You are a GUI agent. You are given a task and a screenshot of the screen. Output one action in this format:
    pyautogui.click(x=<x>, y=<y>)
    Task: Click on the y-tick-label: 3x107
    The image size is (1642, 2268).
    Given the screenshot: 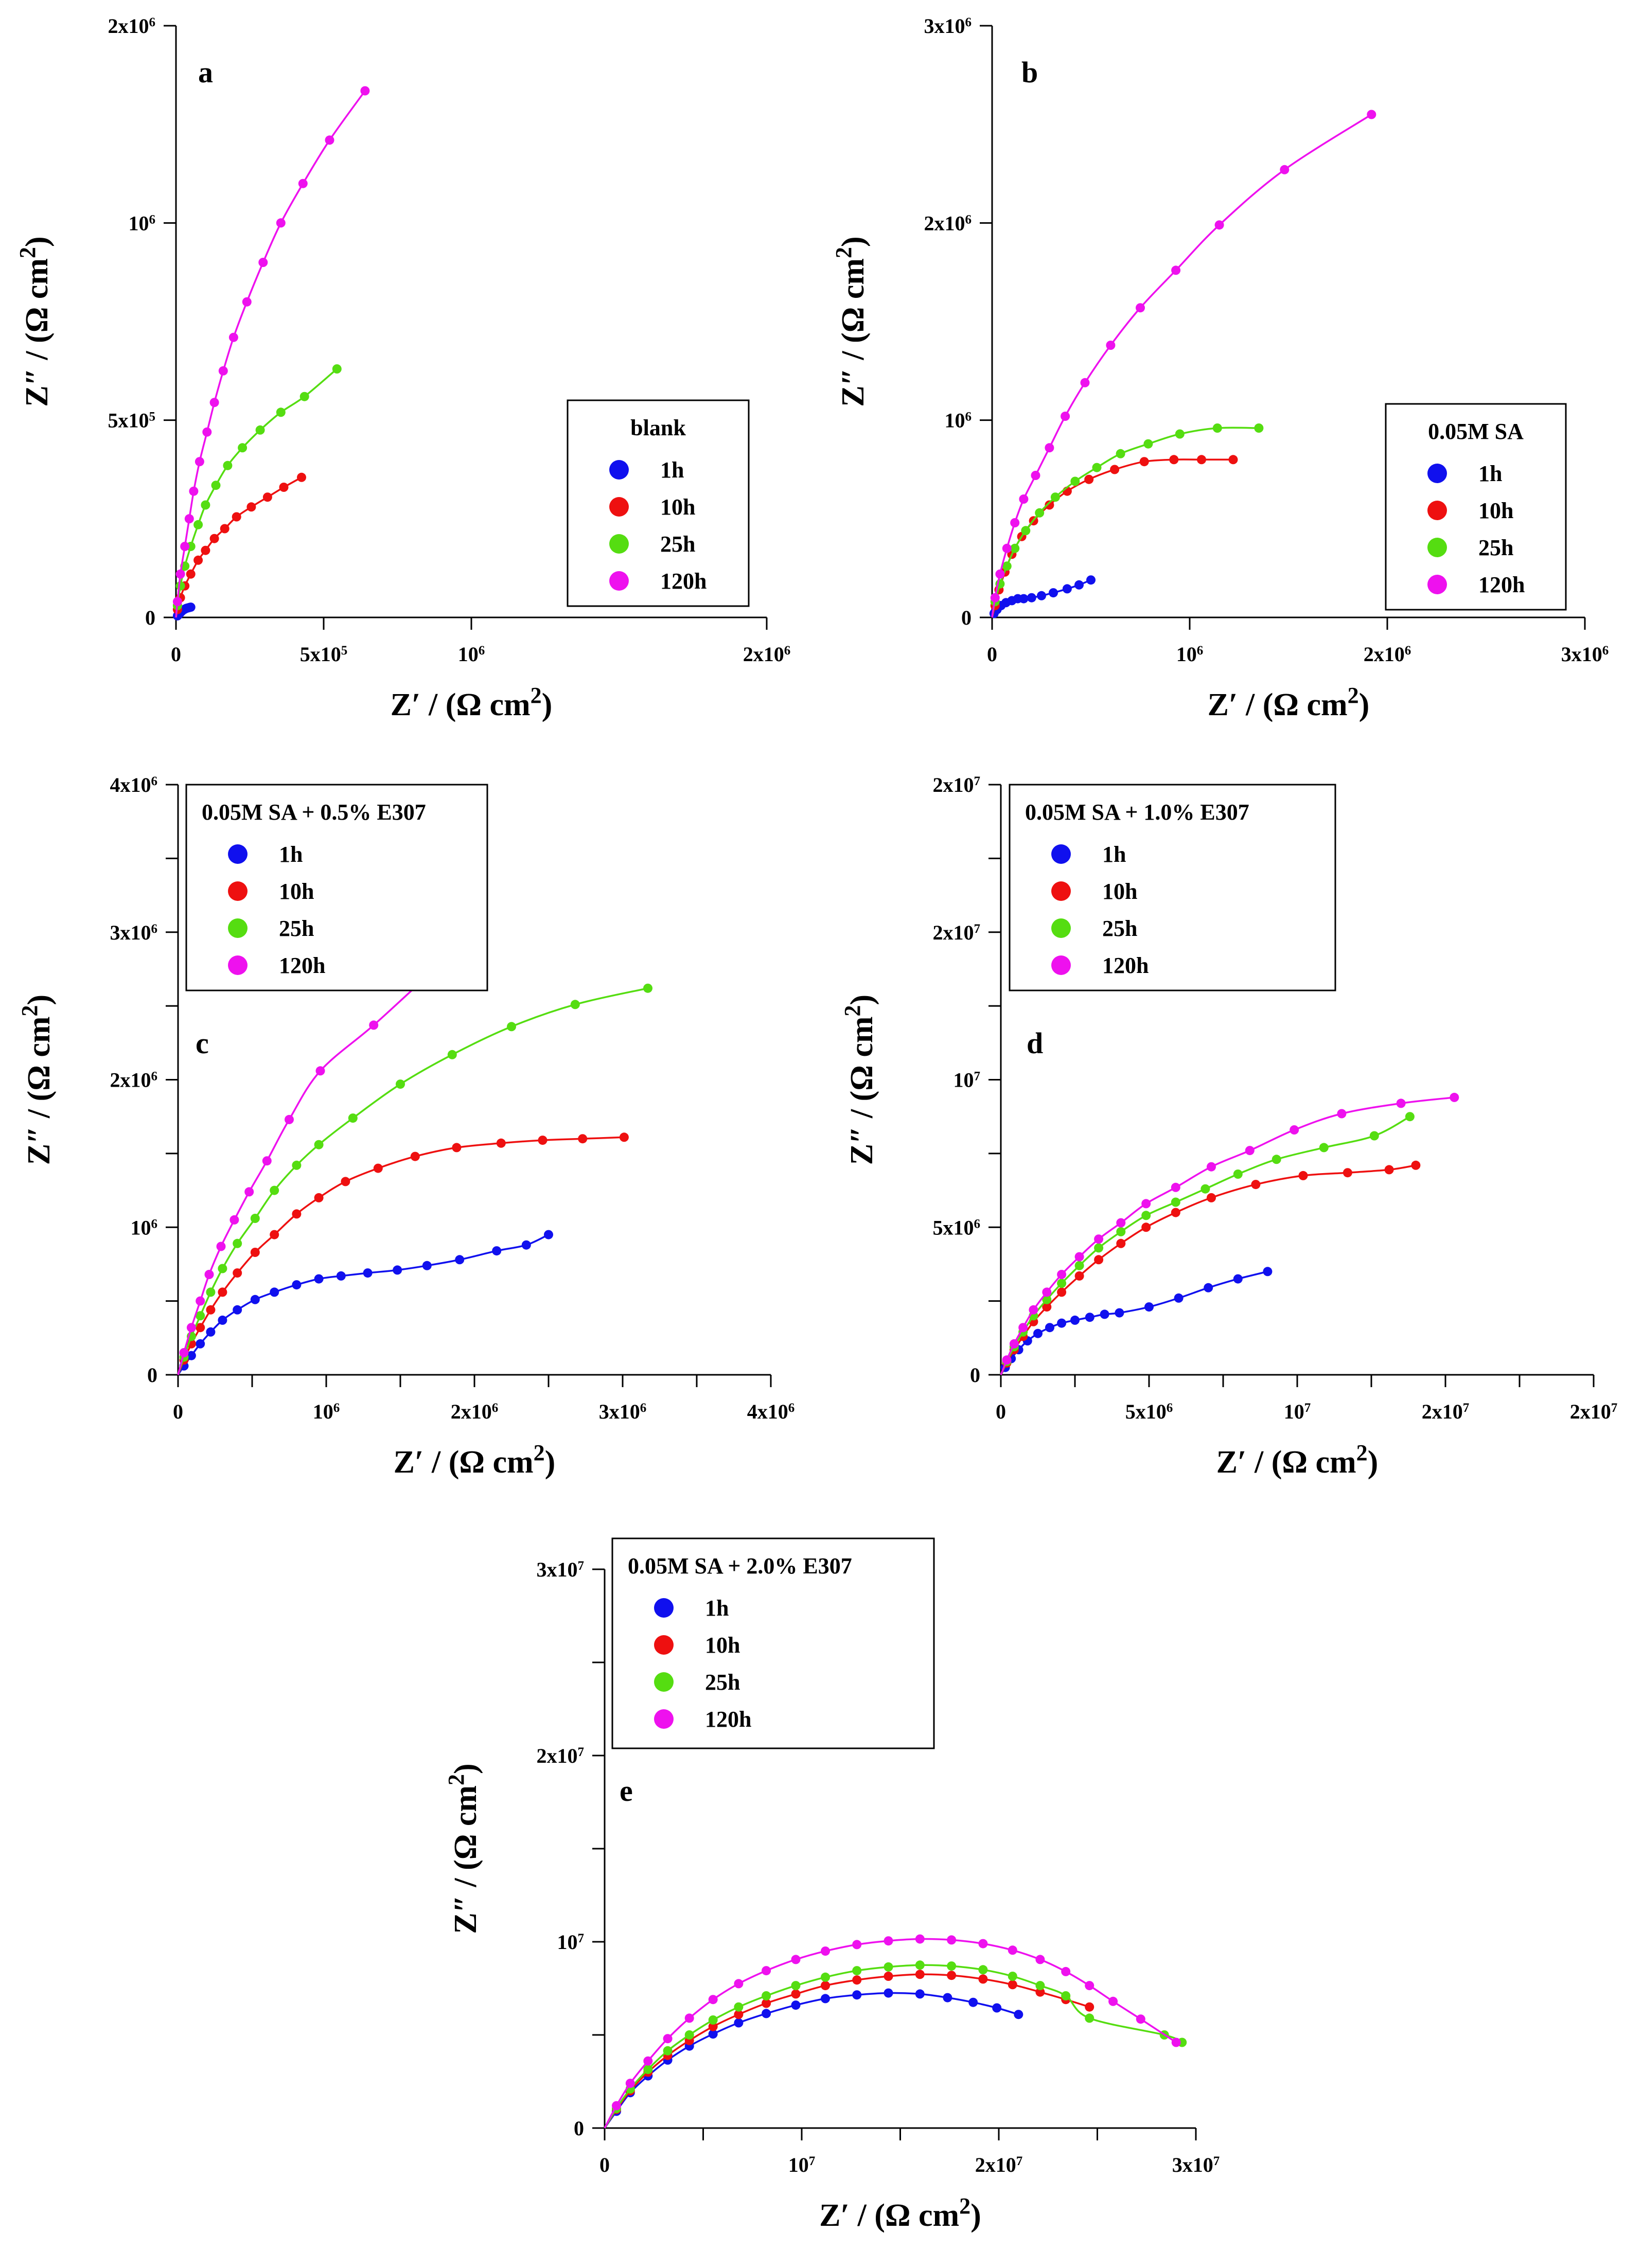 What is the action you would take?
    pyautogui.click(x=561, y=1569)
    